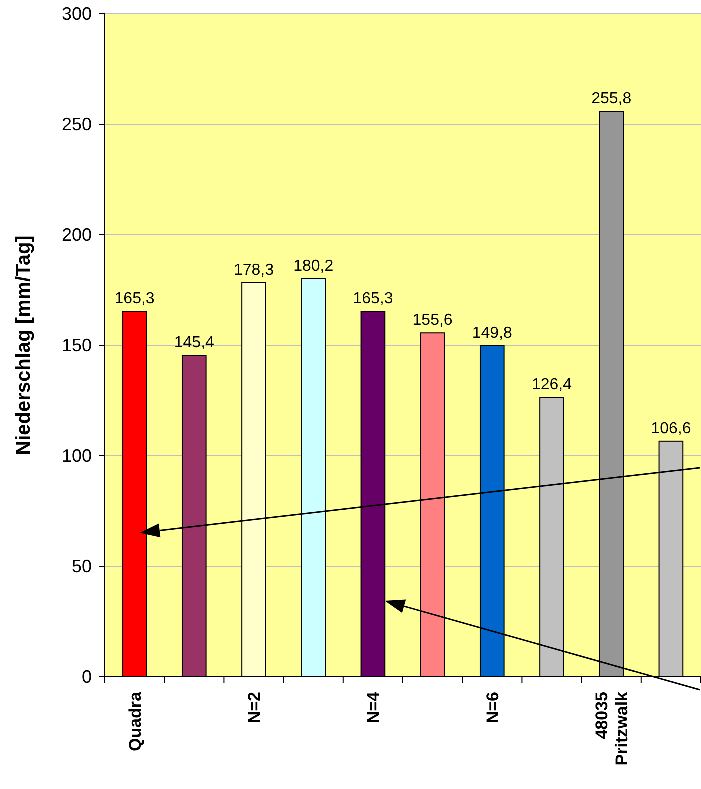  I want to click on data-label: 106,6, so click(671, 429).